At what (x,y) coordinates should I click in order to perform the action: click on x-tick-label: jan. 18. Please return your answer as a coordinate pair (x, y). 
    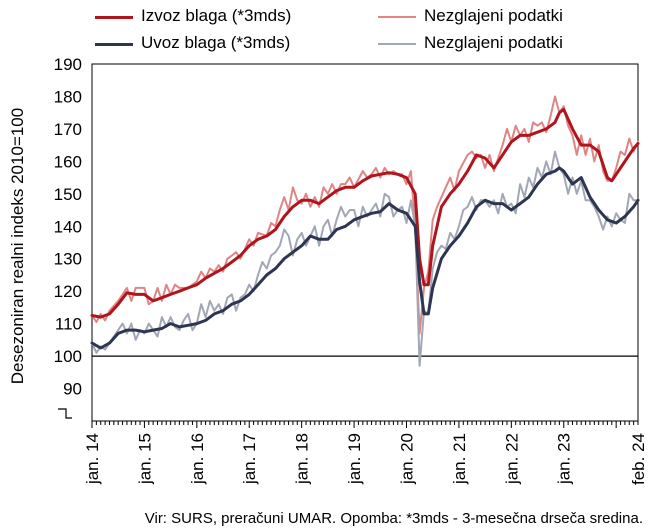
    Looking at the image, I should click on (302, 459).